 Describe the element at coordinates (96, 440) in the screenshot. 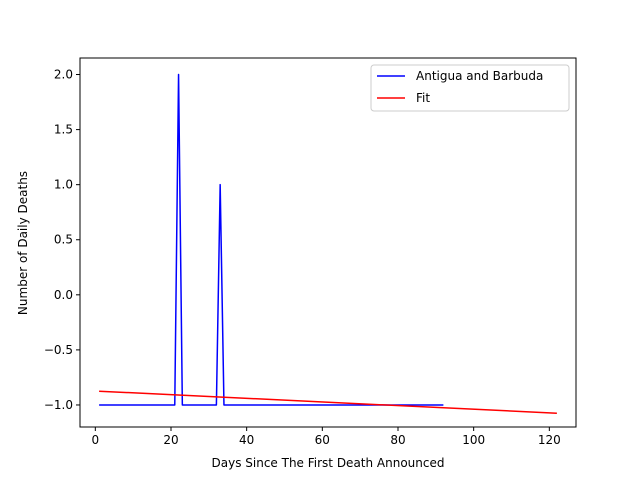

I see `x-tick-label: 0` at that location.